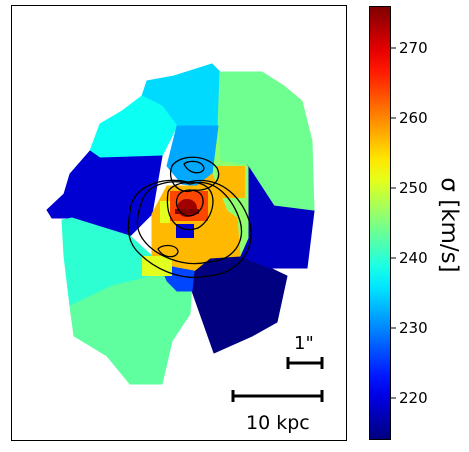 This screenshot has width=469, height=452. I want to click on bin-nucleus-bar, so click(187, 211).